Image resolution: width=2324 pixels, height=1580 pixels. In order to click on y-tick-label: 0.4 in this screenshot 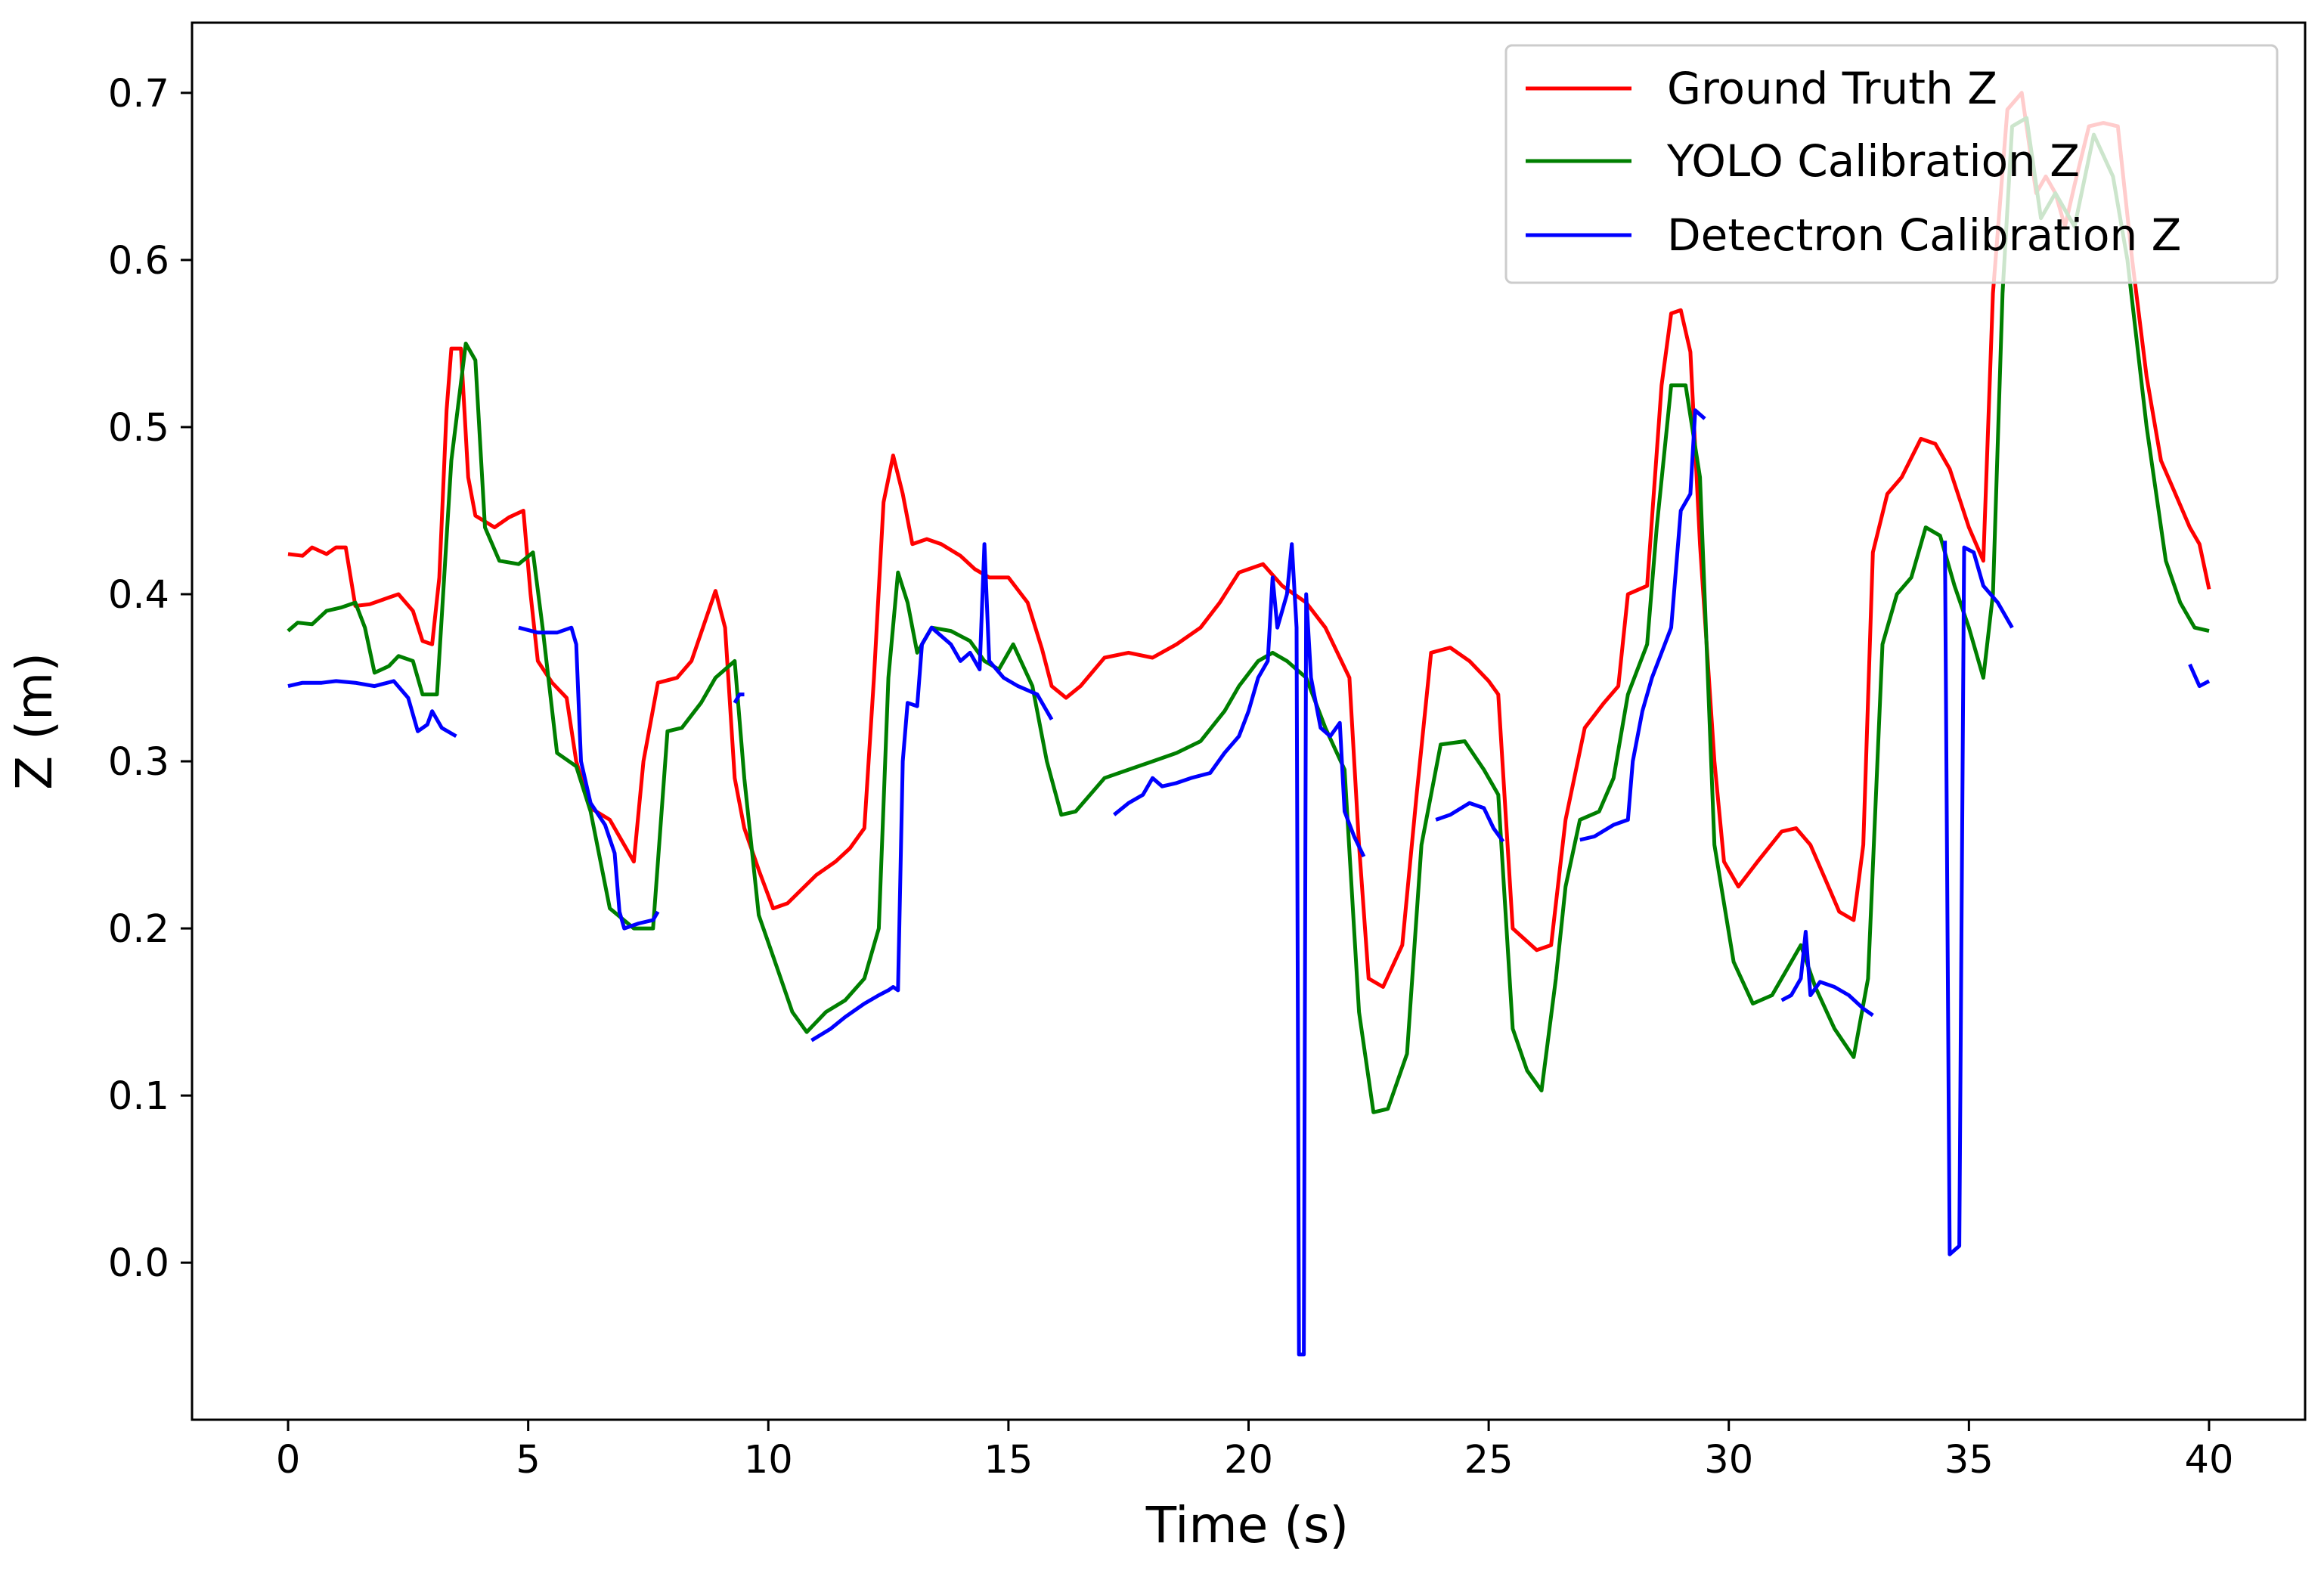, I will do `click(138, 595)`.